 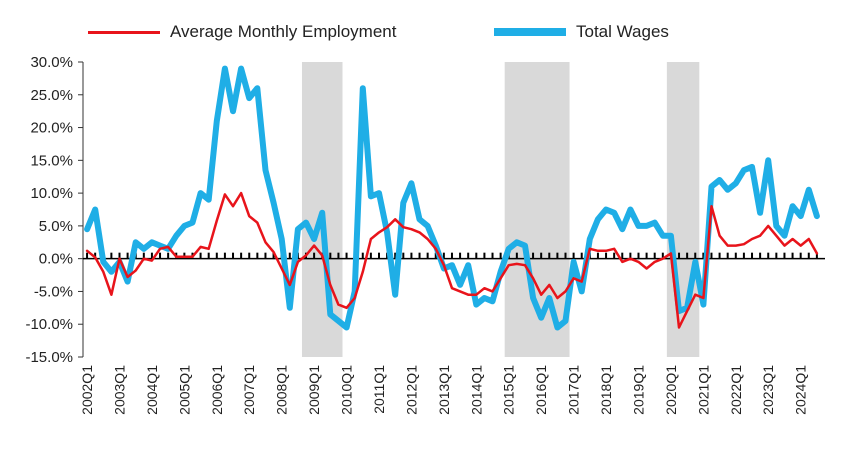 What do you see at coordinates (541, 390) in the screenshot?
I see `x-tick-label-14: 2016Q1` at bounding box center [541, 390].